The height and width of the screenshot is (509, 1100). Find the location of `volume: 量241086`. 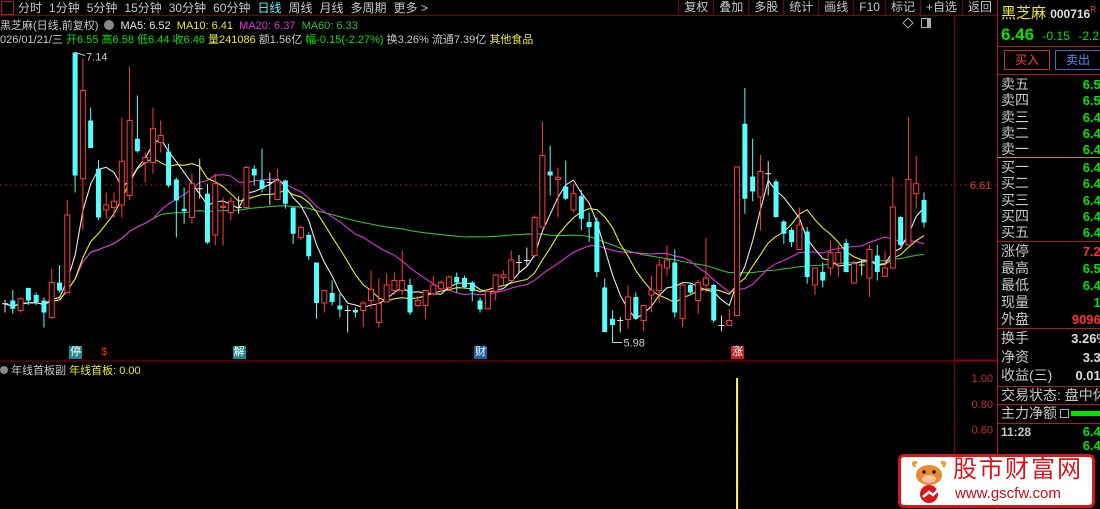

volume: 量241086 is located at coordinates (232, 40).